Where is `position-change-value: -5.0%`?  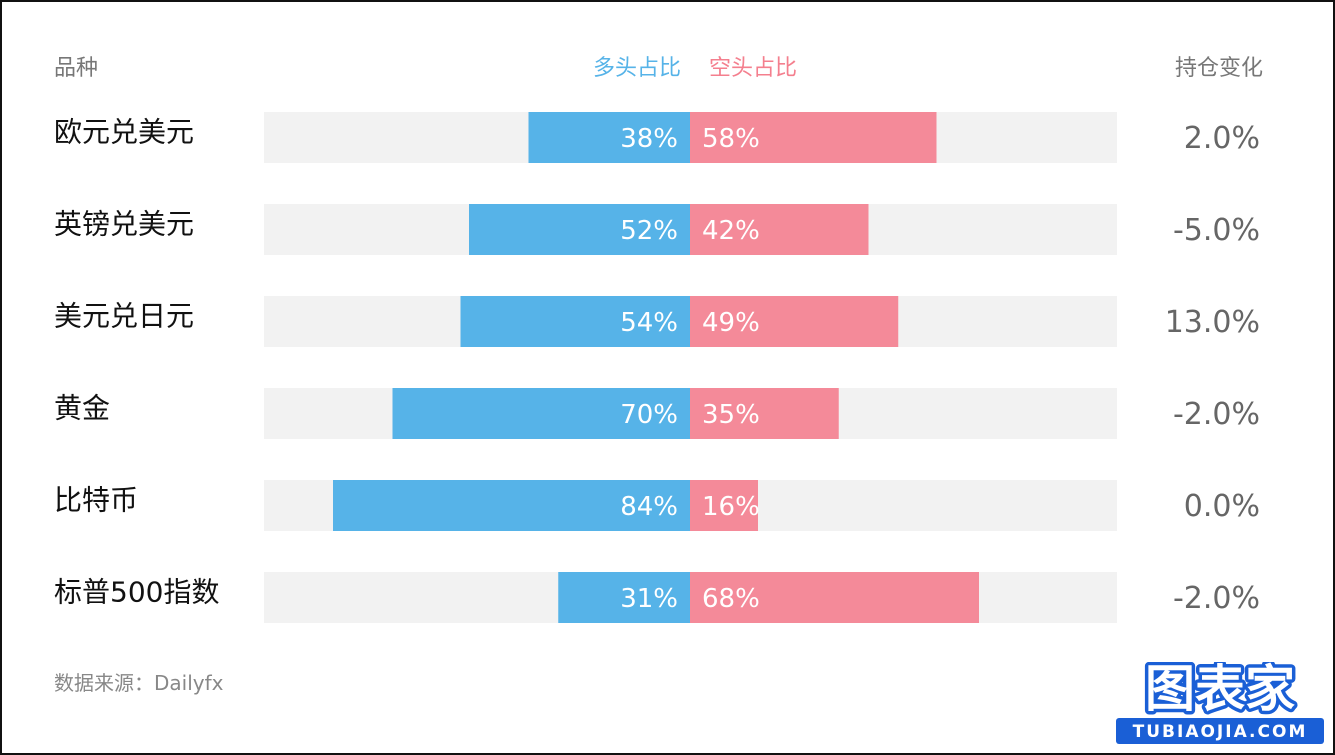
position-change-value: -5.0% is located at coordinates (1216, 230).